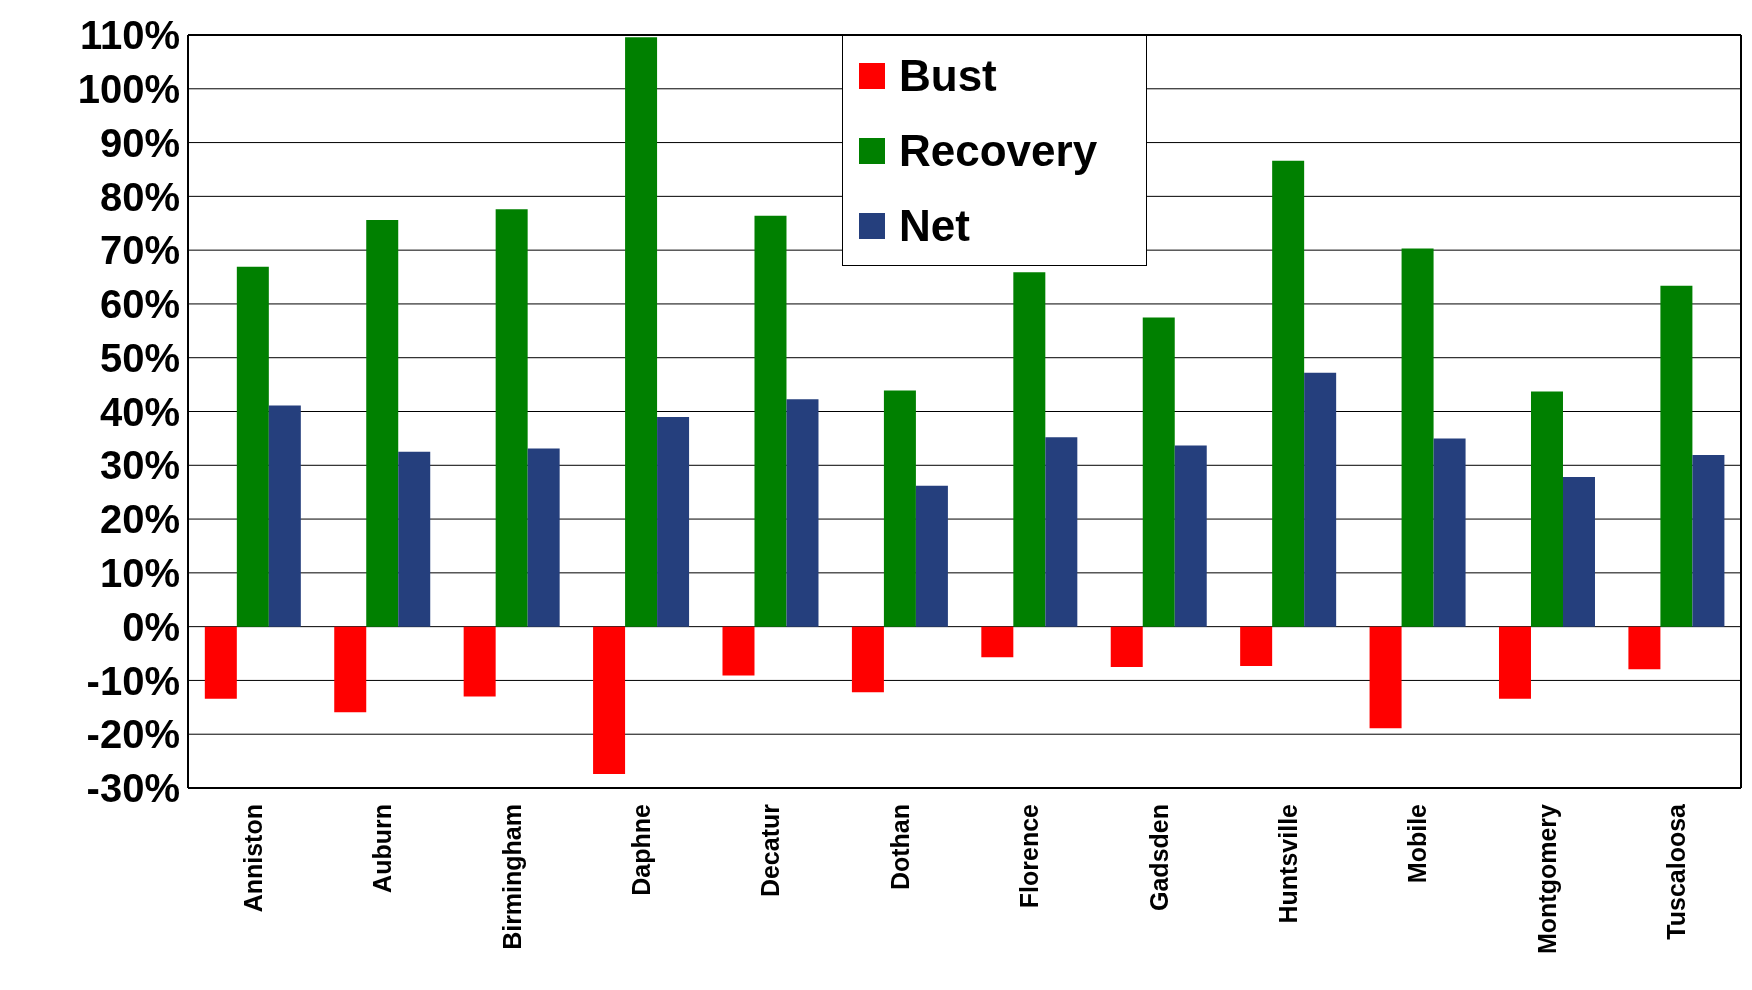  I want to click on x-tick-label: Dothan, so click(899, 847).